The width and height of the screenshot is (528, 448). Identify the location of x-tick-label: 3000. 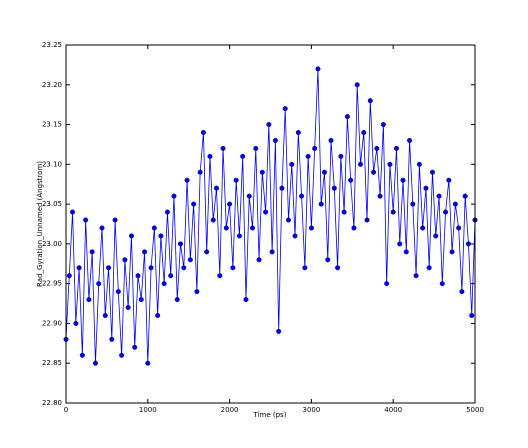
(311, 410).